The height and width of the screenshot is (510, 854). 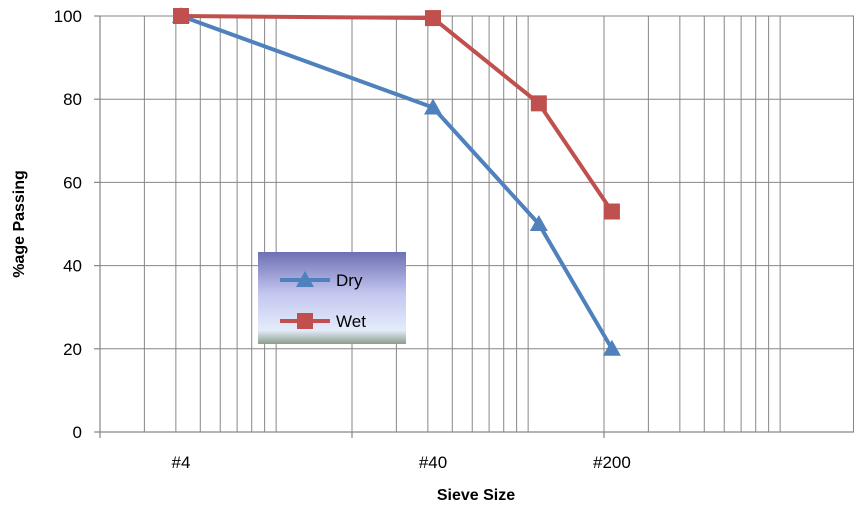 I want to click on x-tick-label: #200, so click(x=612, y=462).